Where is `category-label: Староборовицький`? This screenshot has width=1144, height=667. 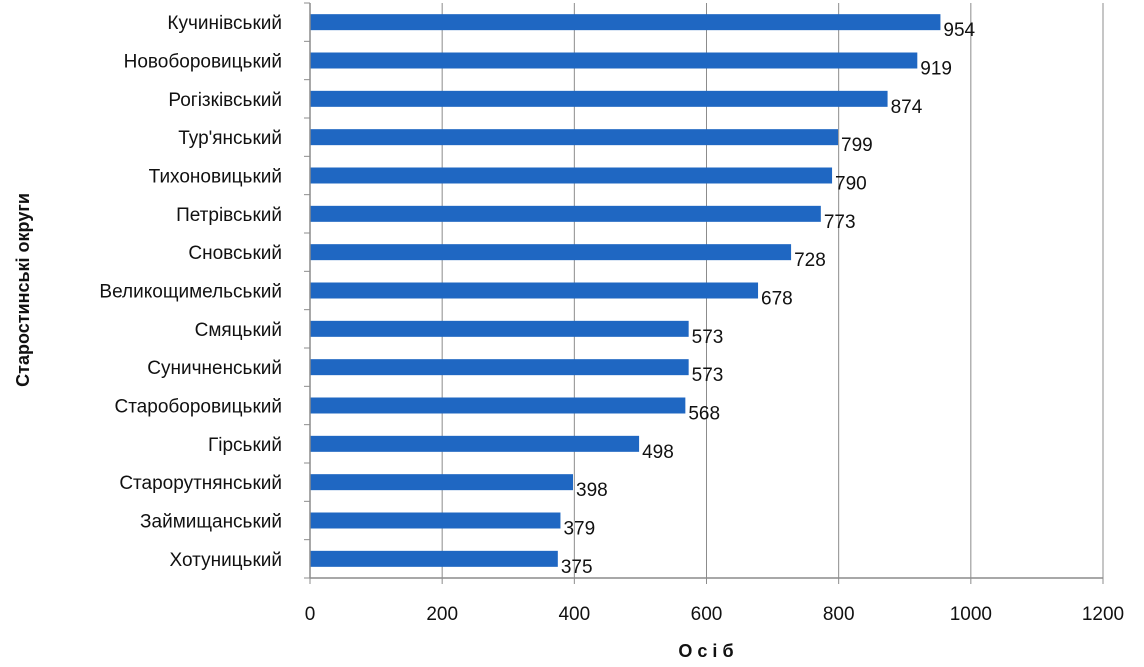 category-label: Староборовицький is located at coordinates (198, 407).